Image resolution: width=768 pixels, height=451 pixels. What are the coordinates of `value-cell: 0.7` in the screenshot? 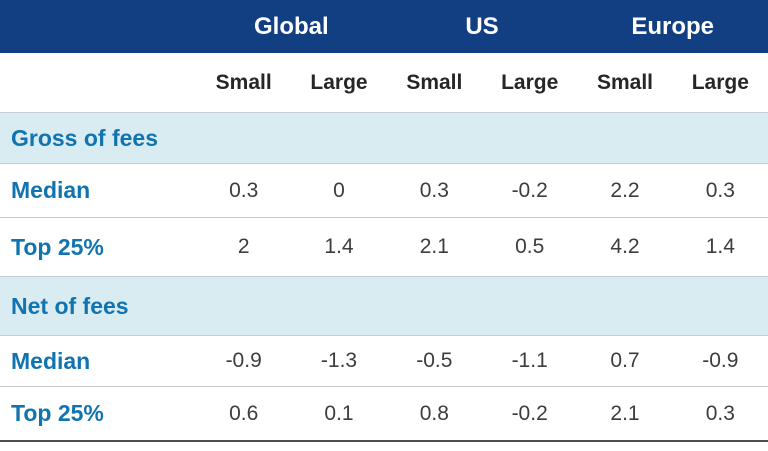 It's located at (625, 360).